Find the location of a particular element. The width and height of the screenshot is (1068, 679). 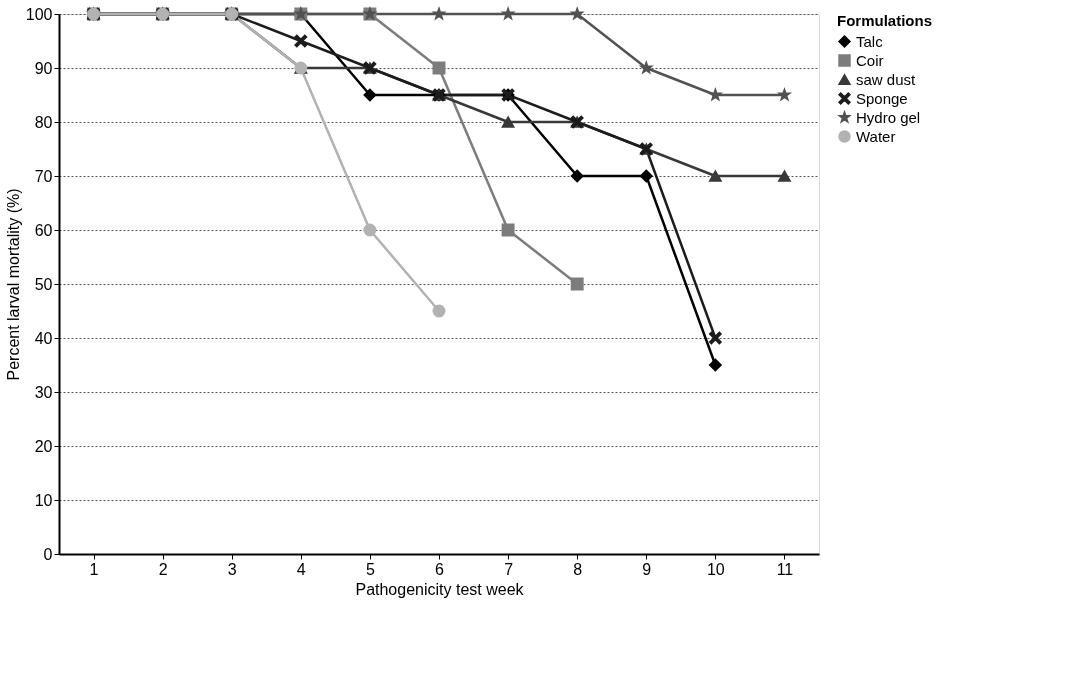

y-tick-label: 0 is located at coordinates (48, 554).